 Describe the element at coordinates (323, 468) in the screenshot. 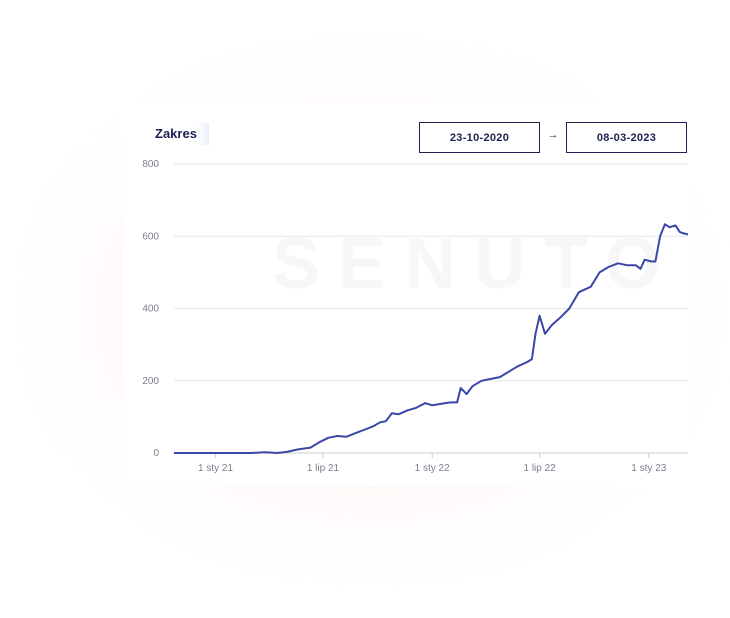

I see `x-tick-label: 1 lip 21` at that location.